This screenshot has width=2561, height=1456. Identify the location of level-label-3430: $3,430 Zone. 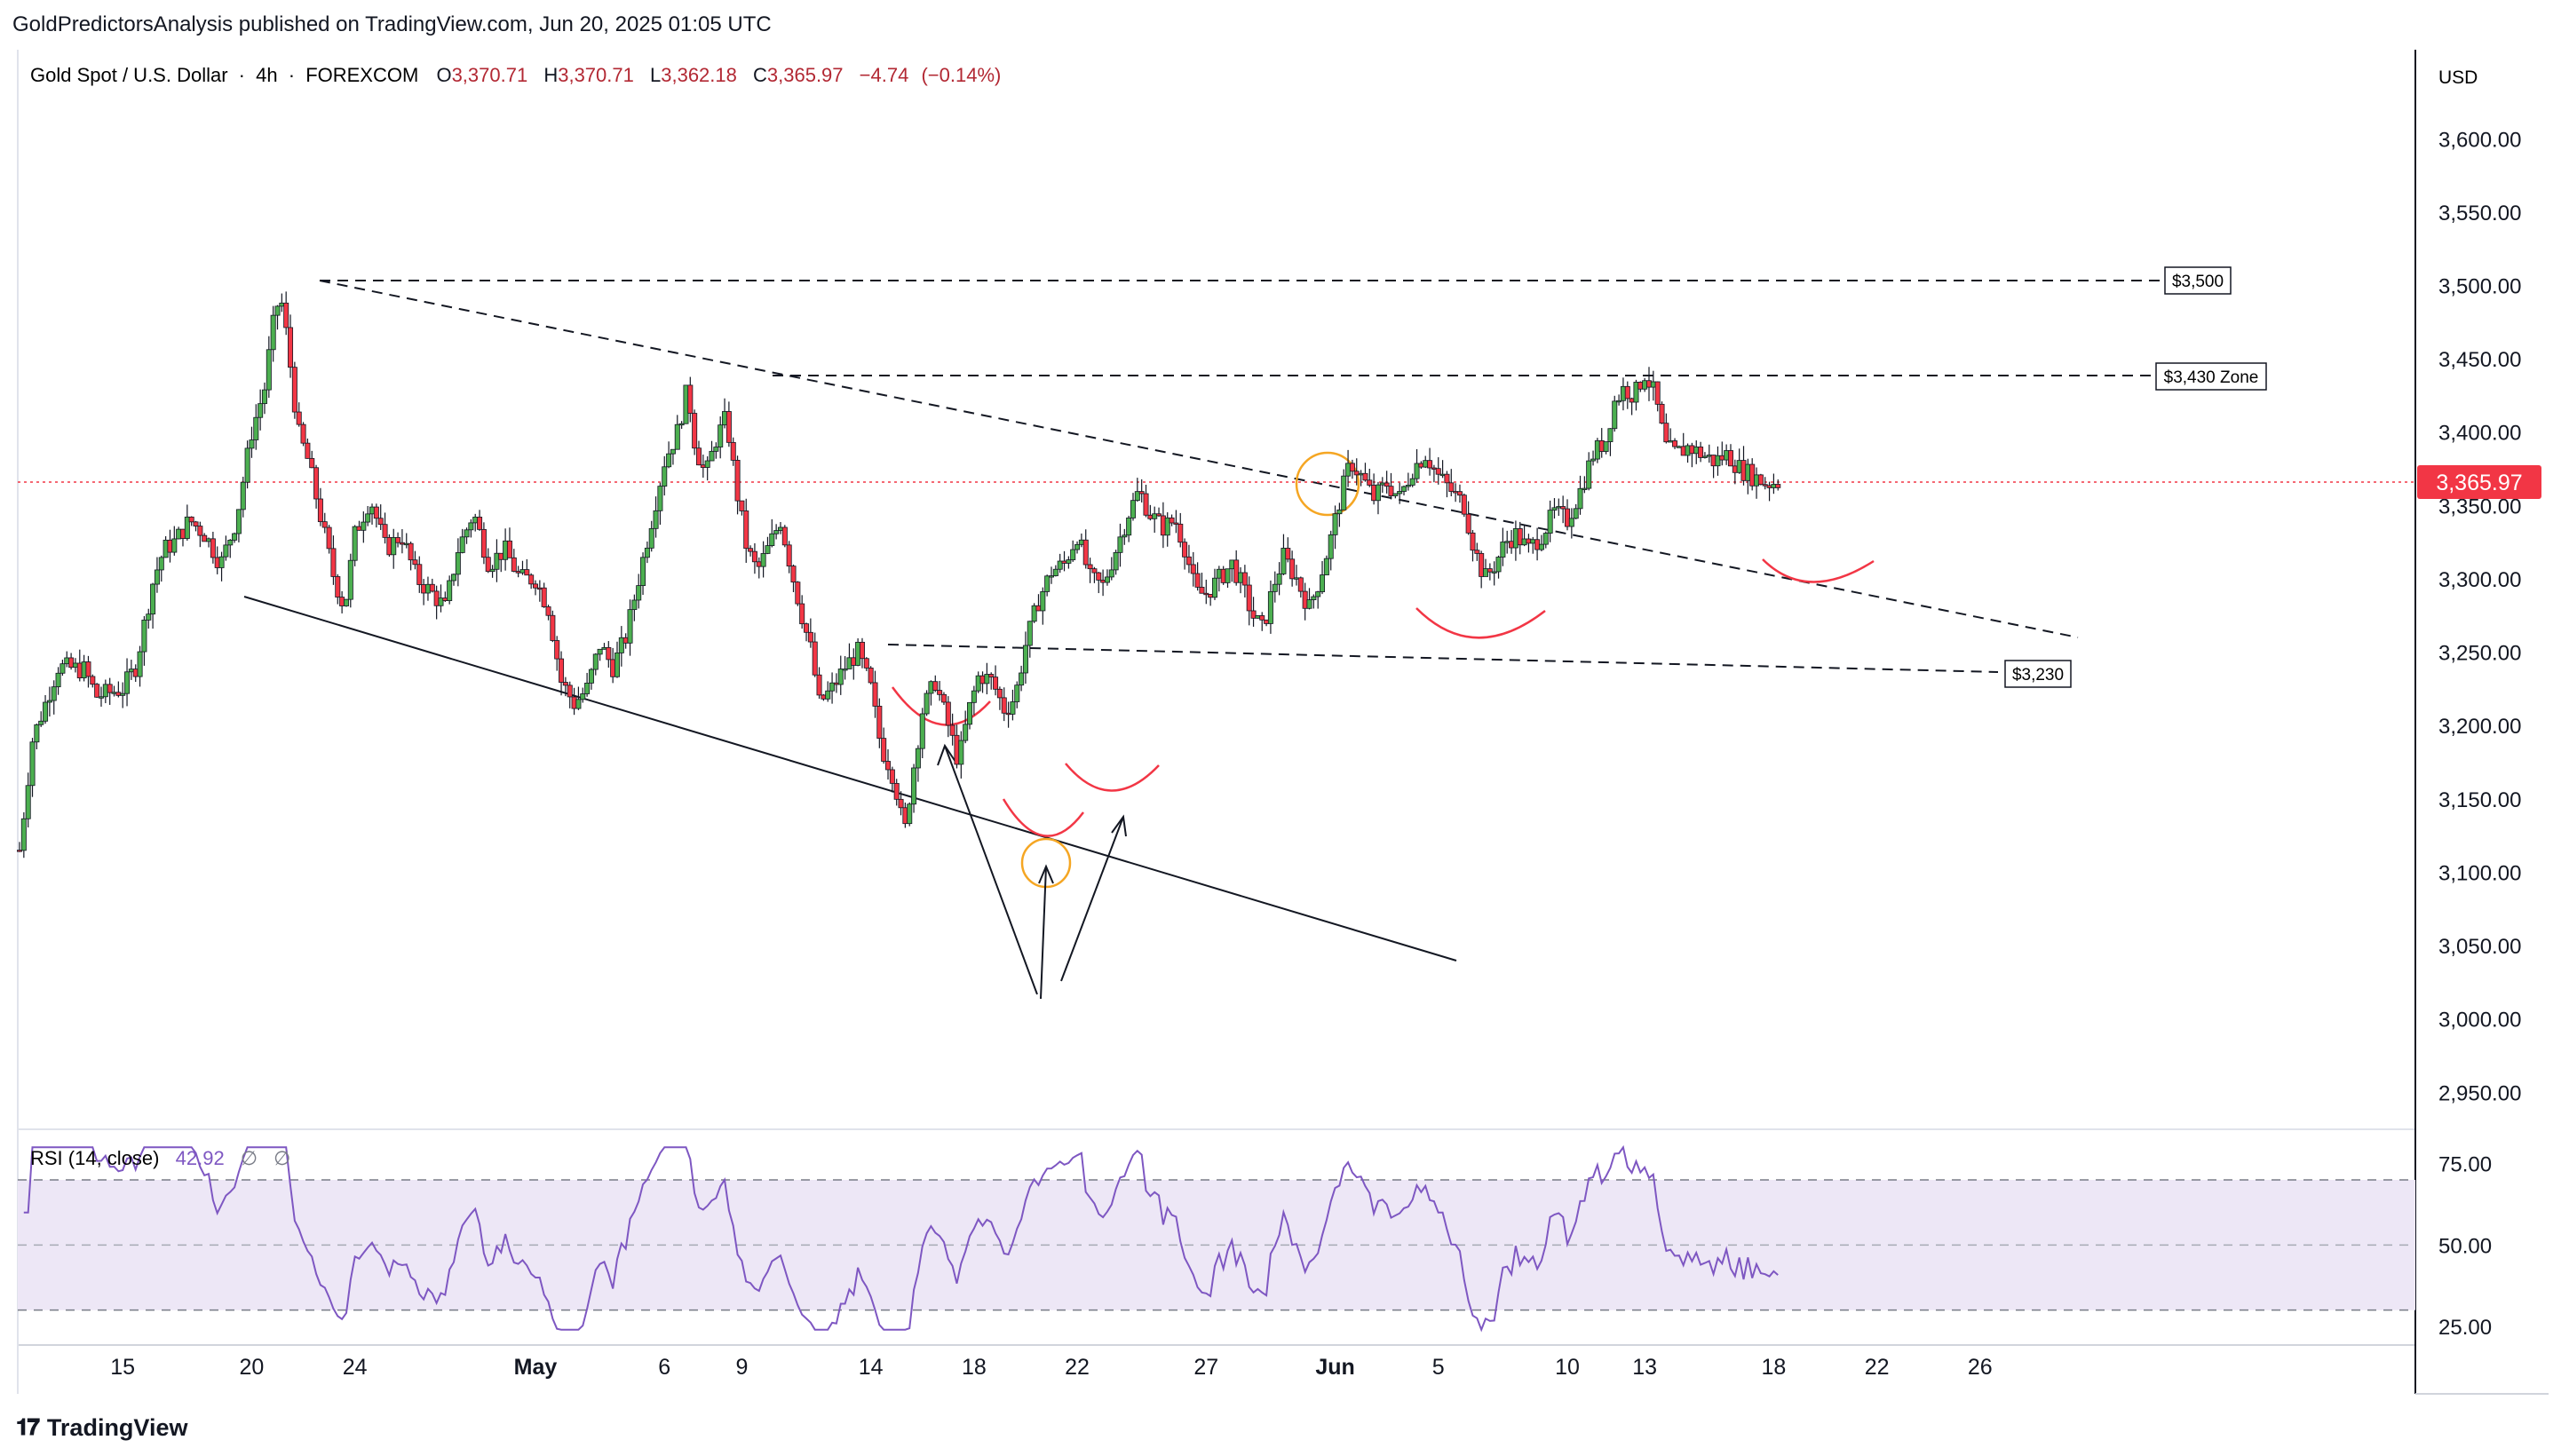
(2211, 376).